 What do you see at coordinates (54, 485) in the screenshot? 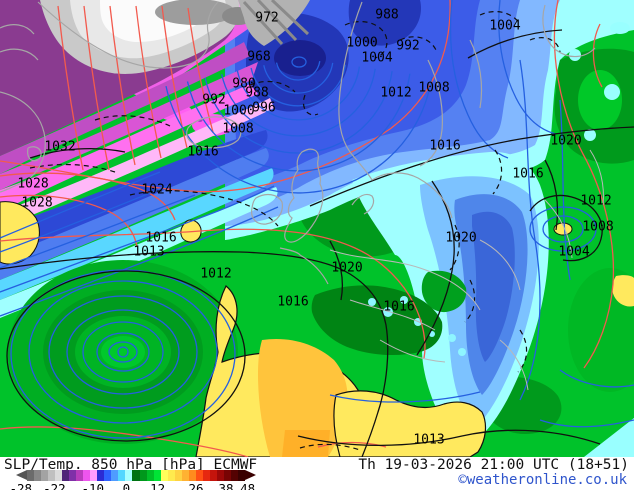
I see `tick-label: -22` at bounding box center [54, 485].